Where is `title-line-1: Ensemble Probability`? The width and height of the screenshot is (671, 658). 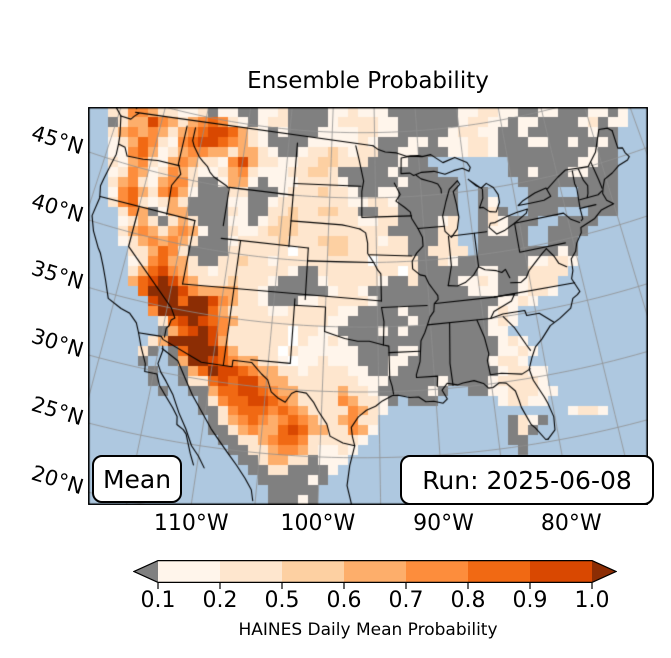 title-line-1: Ensemble Probability is located at coordinates (368, 81).